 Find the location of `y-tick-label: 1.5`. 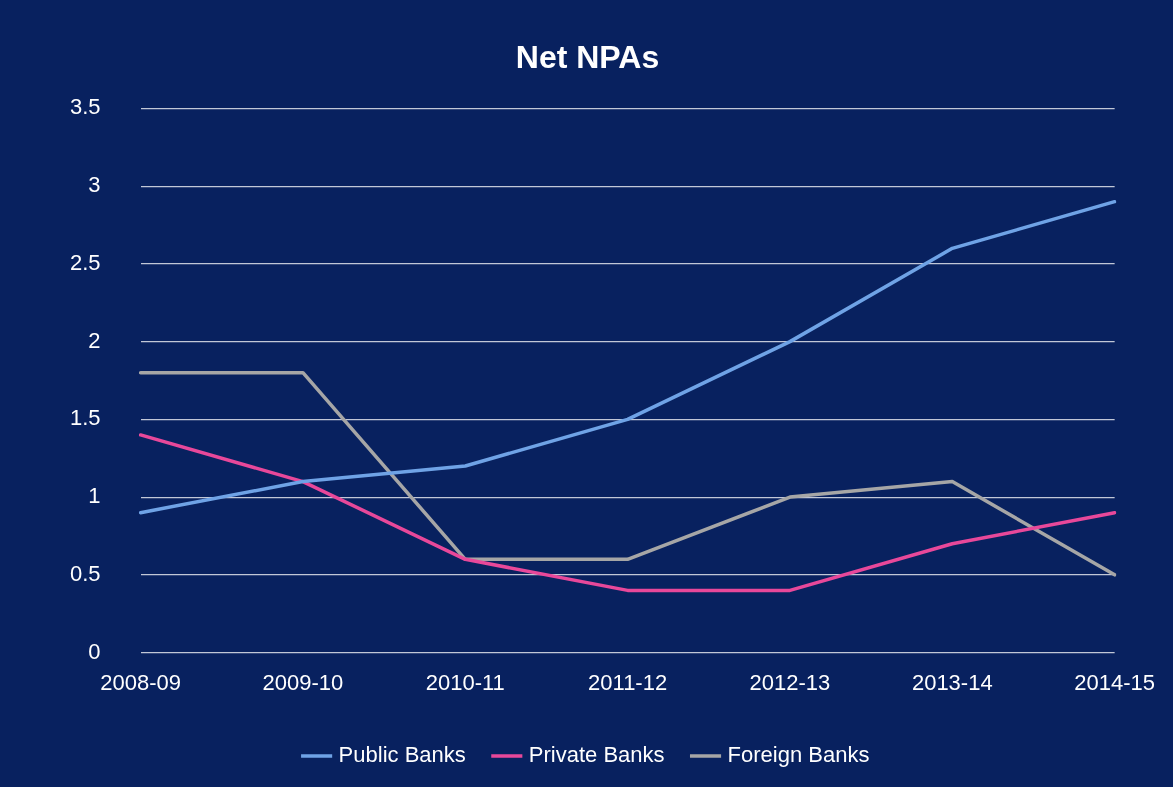

y-tick-label: 1.5 is located at coordinates (85, 418).